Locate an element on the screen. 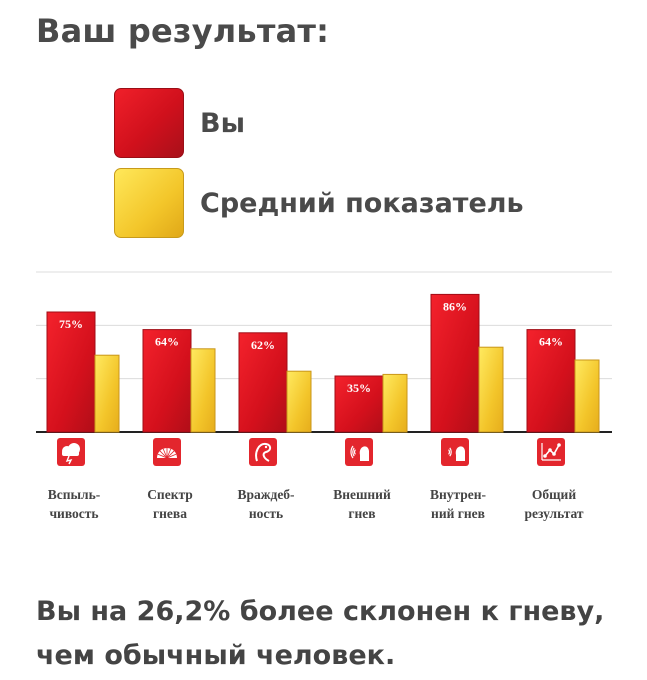  legend-item-you: Вы is located at coordinates (319, 123).